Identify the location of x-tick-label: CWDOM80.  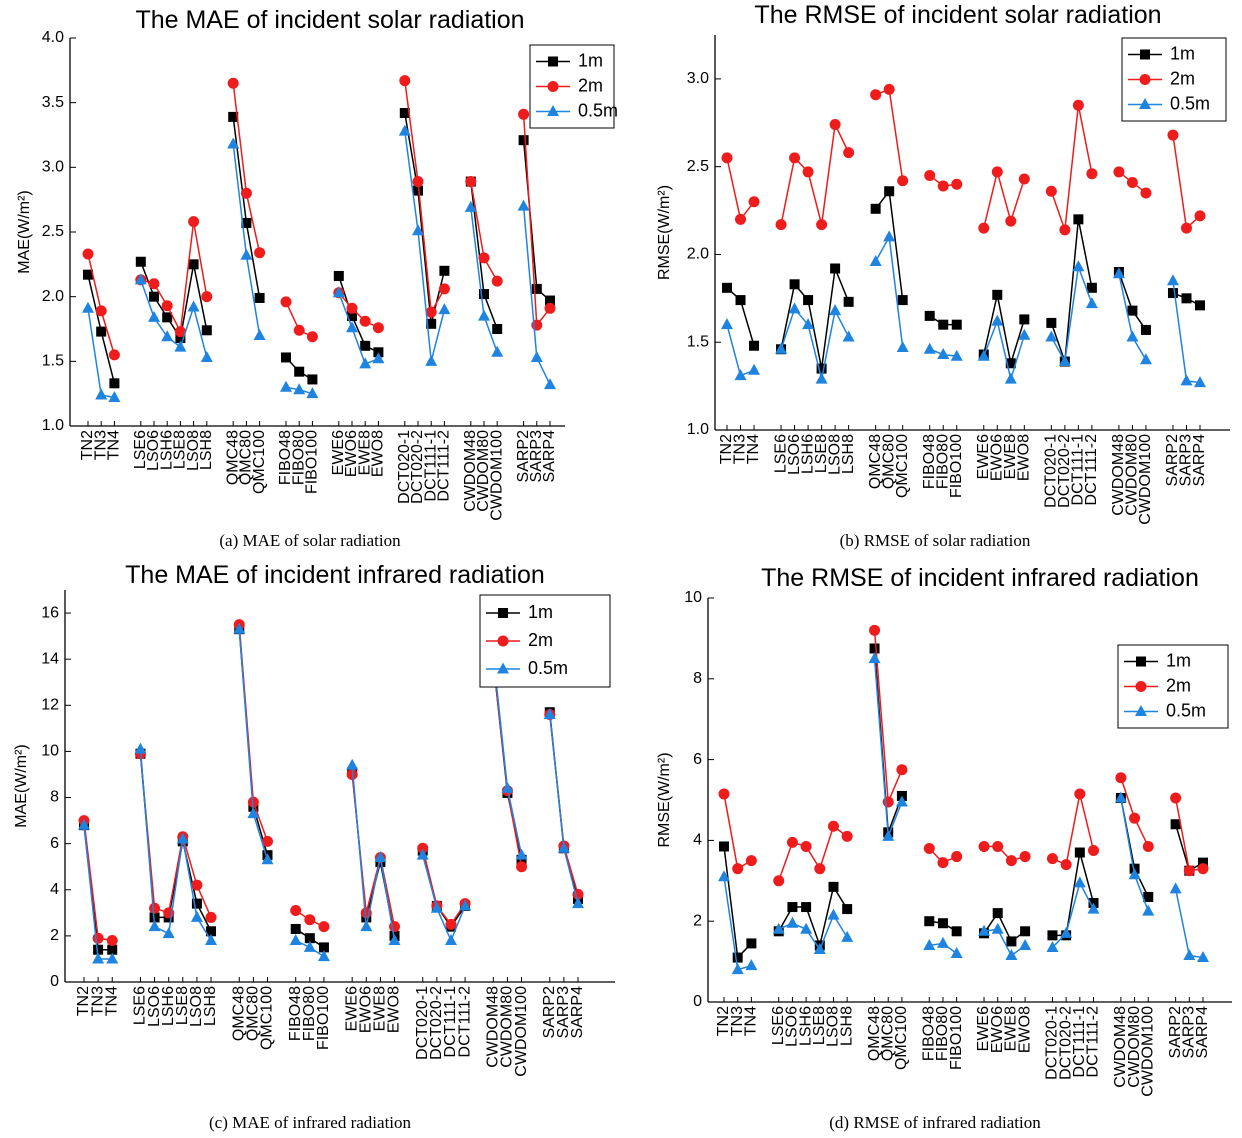
(1134, 1047).